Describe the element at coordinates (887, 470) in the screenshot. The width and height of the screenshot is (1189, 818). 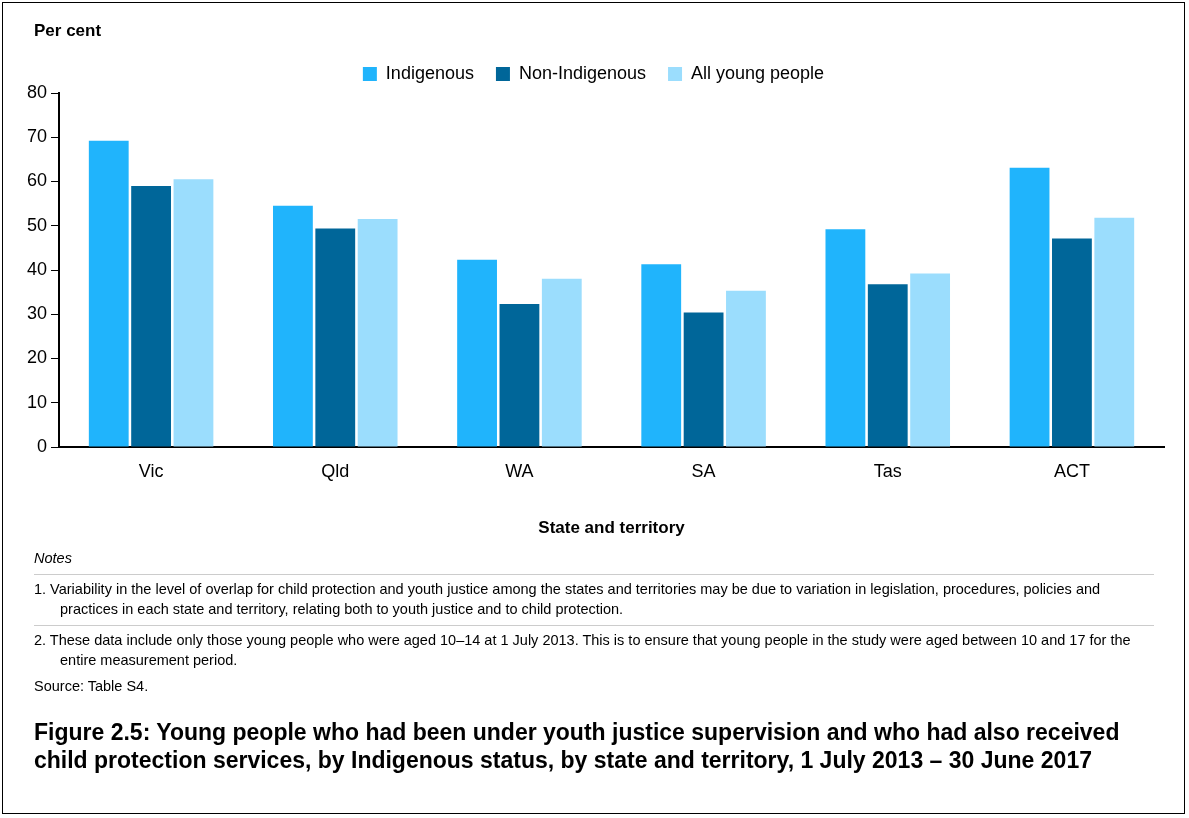
I see `x-tick-label: Tas` at that location.